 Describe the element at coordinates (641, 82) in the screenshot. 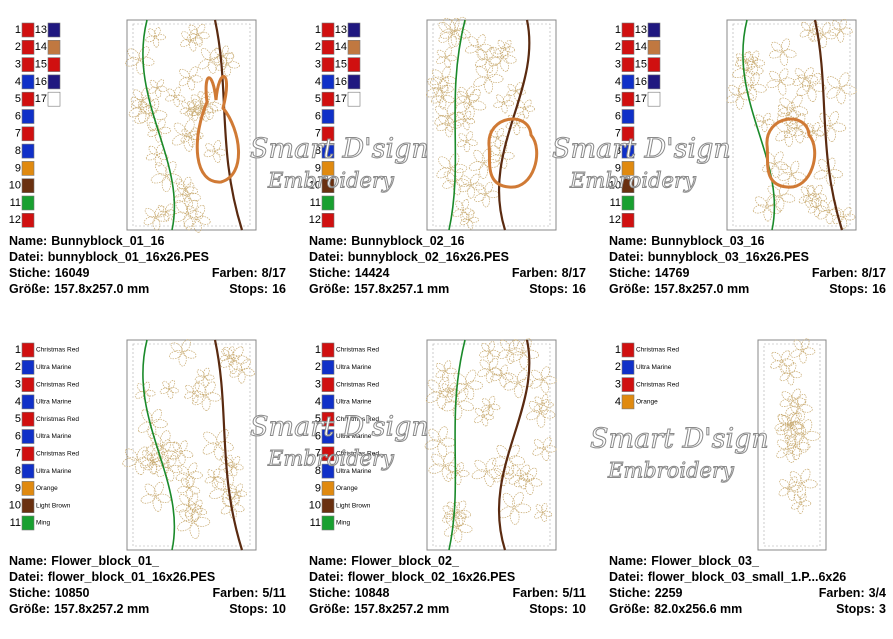

I see `thread-number: 16` at that location.